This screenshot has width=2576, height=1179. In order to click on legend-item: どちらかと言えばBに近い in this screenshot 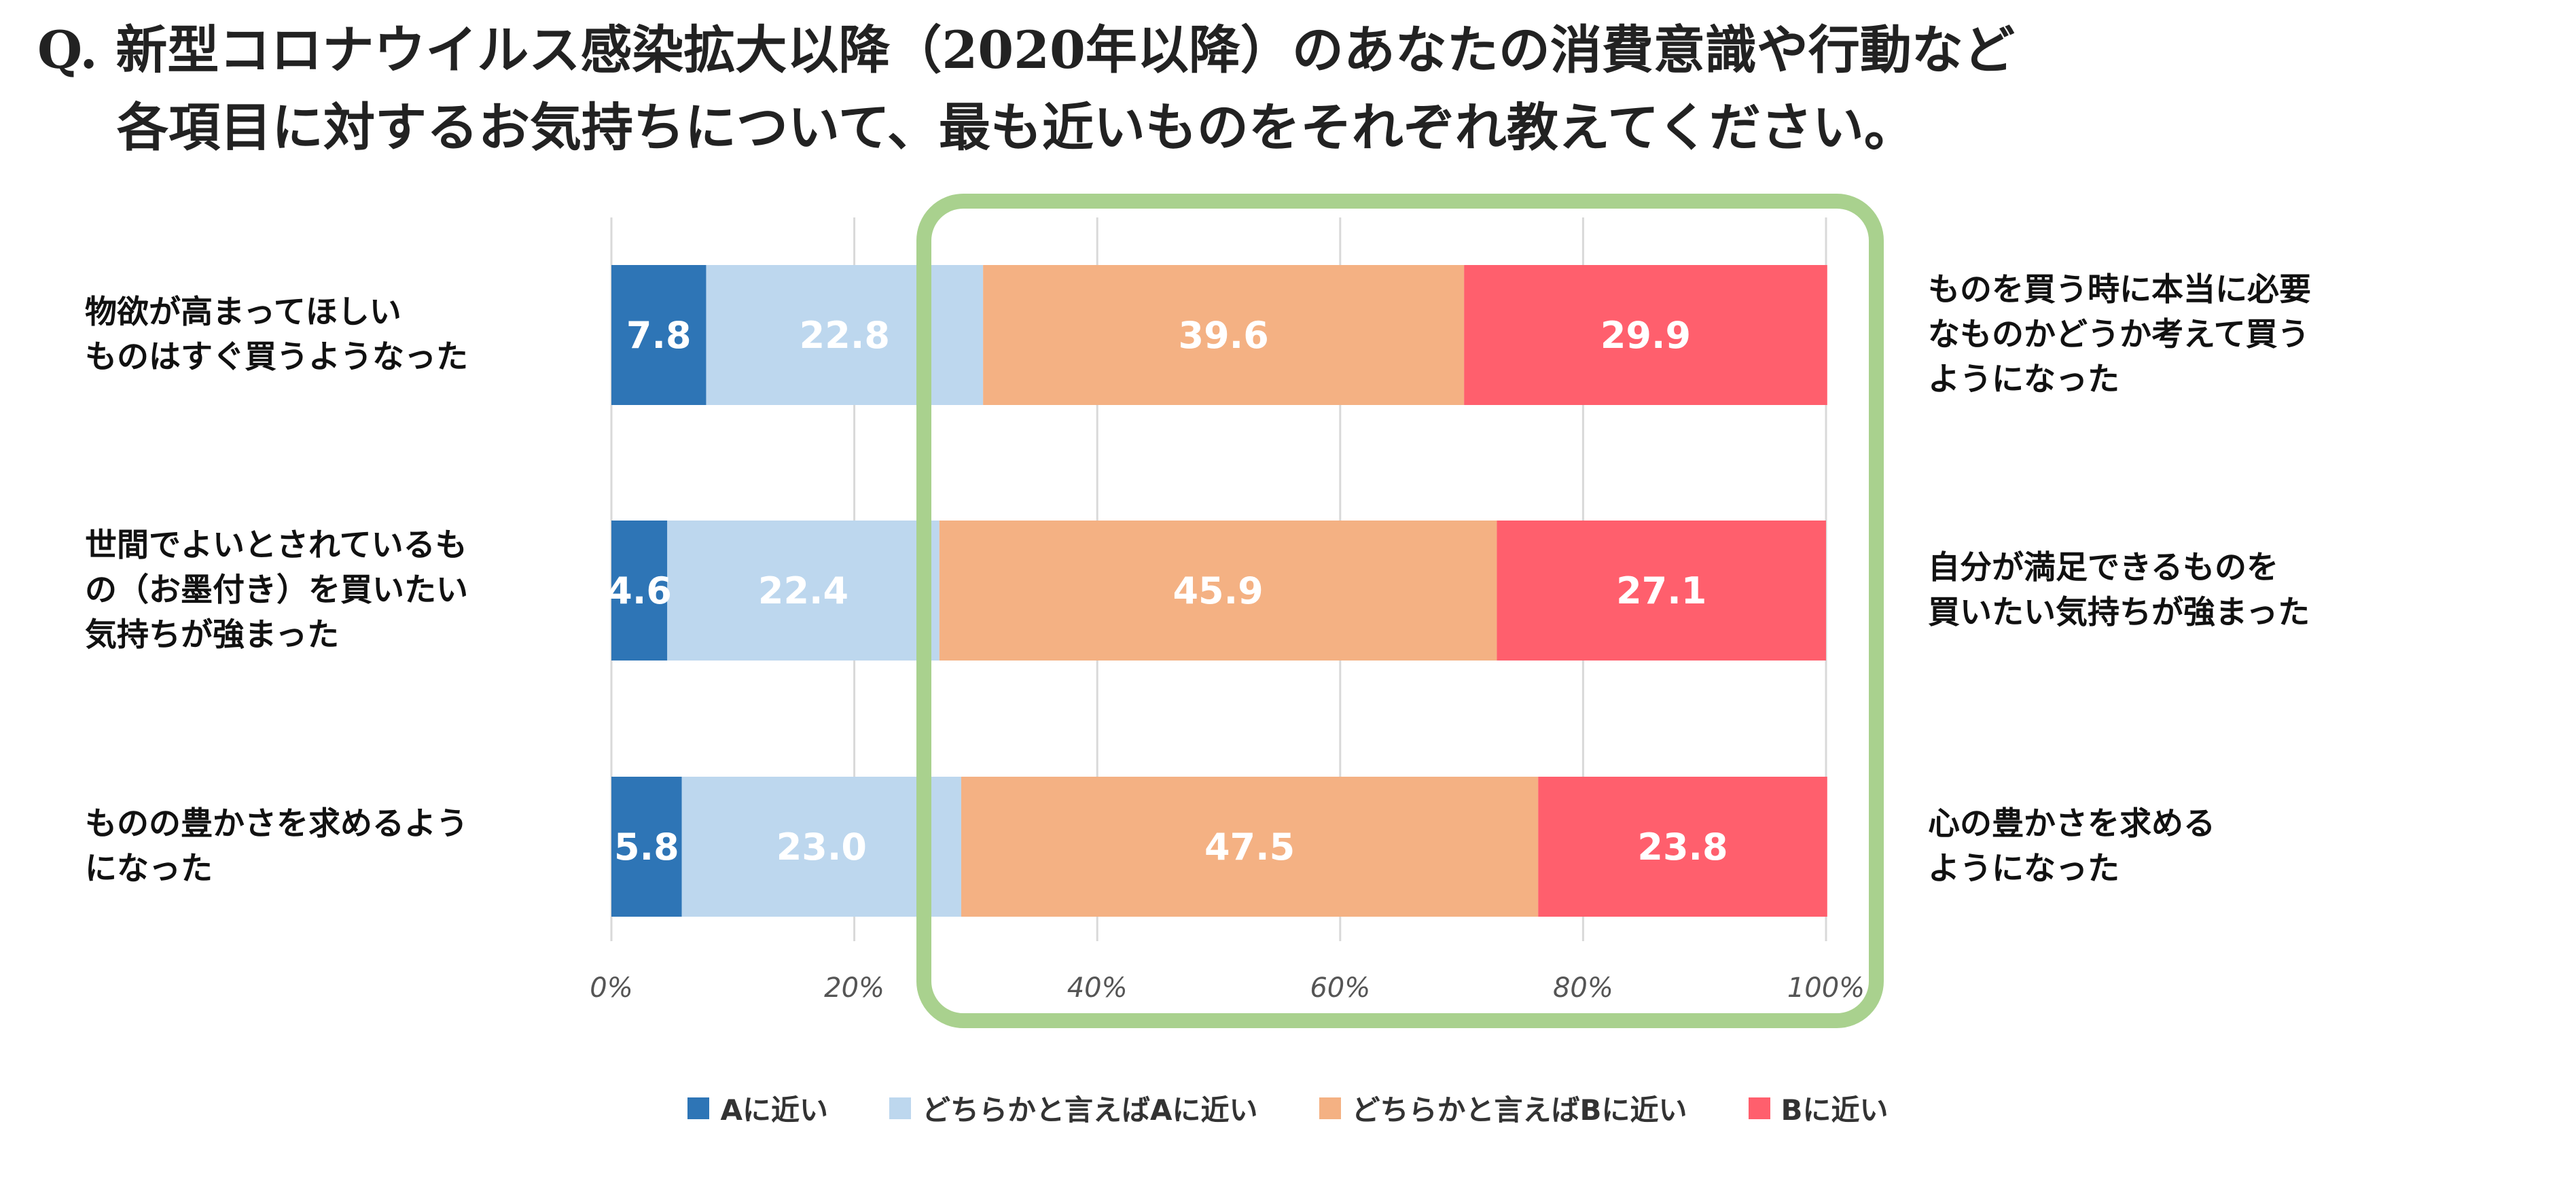, I will do `click(1503, 1108)`.